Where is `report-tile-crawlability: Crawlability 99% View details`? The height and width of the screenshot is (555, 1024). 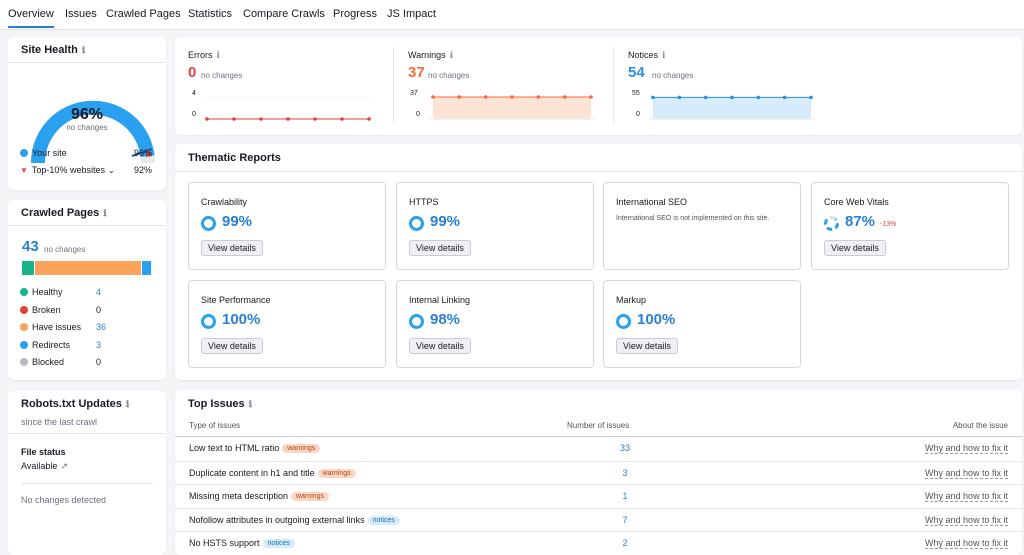
report-tile-crawlability: Crawlability 99% View details is located at coordinates (287, 226).